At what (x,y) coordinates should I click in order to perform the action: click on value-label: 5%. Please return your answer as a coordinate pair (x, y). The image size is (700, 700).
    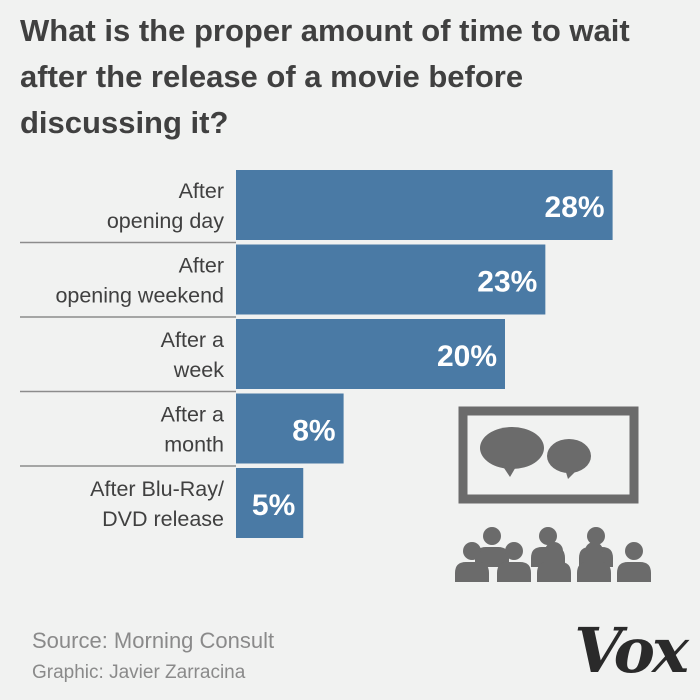
    Looking at the image, I should click on (273, 505).